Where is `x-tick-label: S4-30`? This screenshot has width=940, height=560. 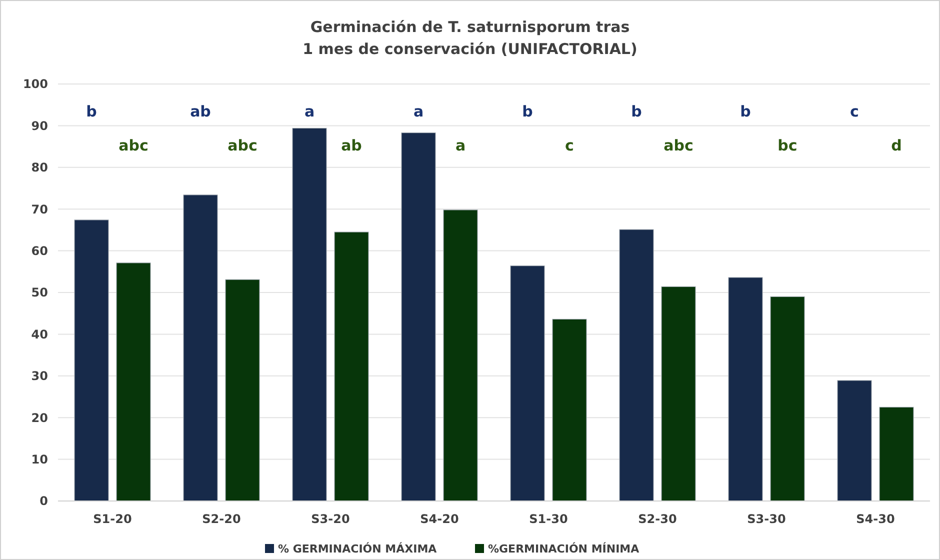 x-tick-label: S4-30 is located at coordinates (875, 519).